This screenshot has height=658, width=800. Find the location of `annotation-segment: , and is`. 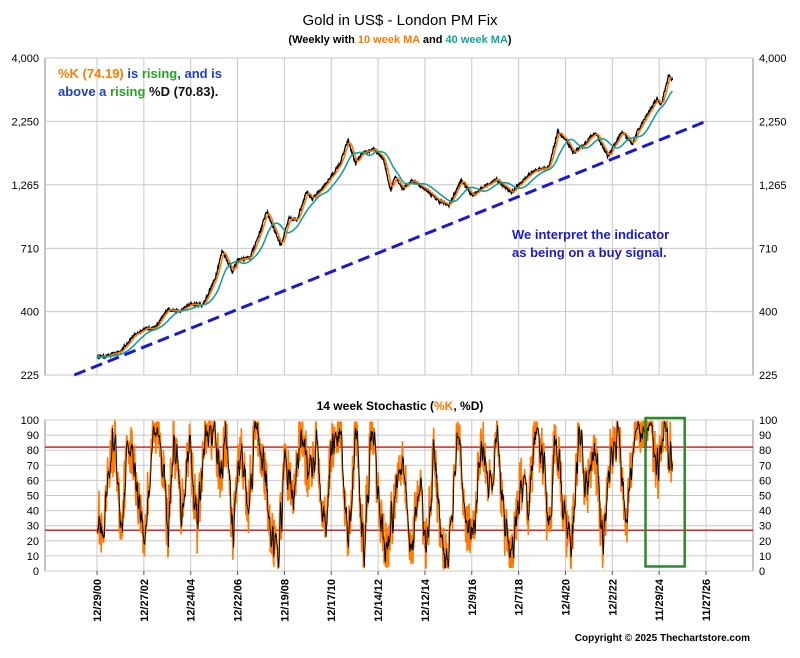

annotation-segment: , and is is located at coordinates (199, 73).